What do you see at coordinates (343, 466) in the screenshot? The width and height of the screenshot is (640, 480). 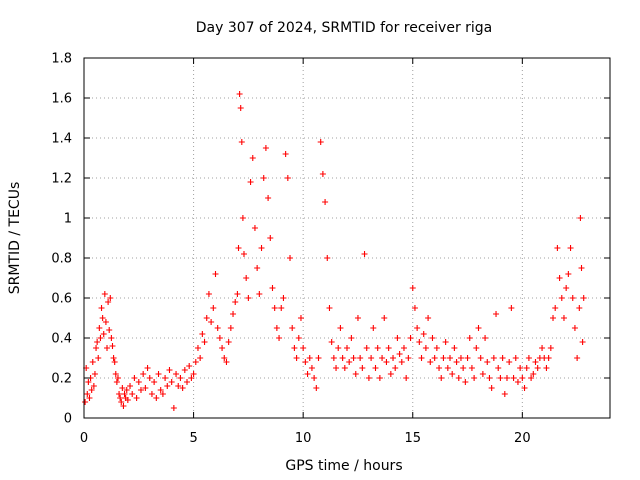 I see `x-axis-title: GPS time / hours` at bounding box center [343, 466].